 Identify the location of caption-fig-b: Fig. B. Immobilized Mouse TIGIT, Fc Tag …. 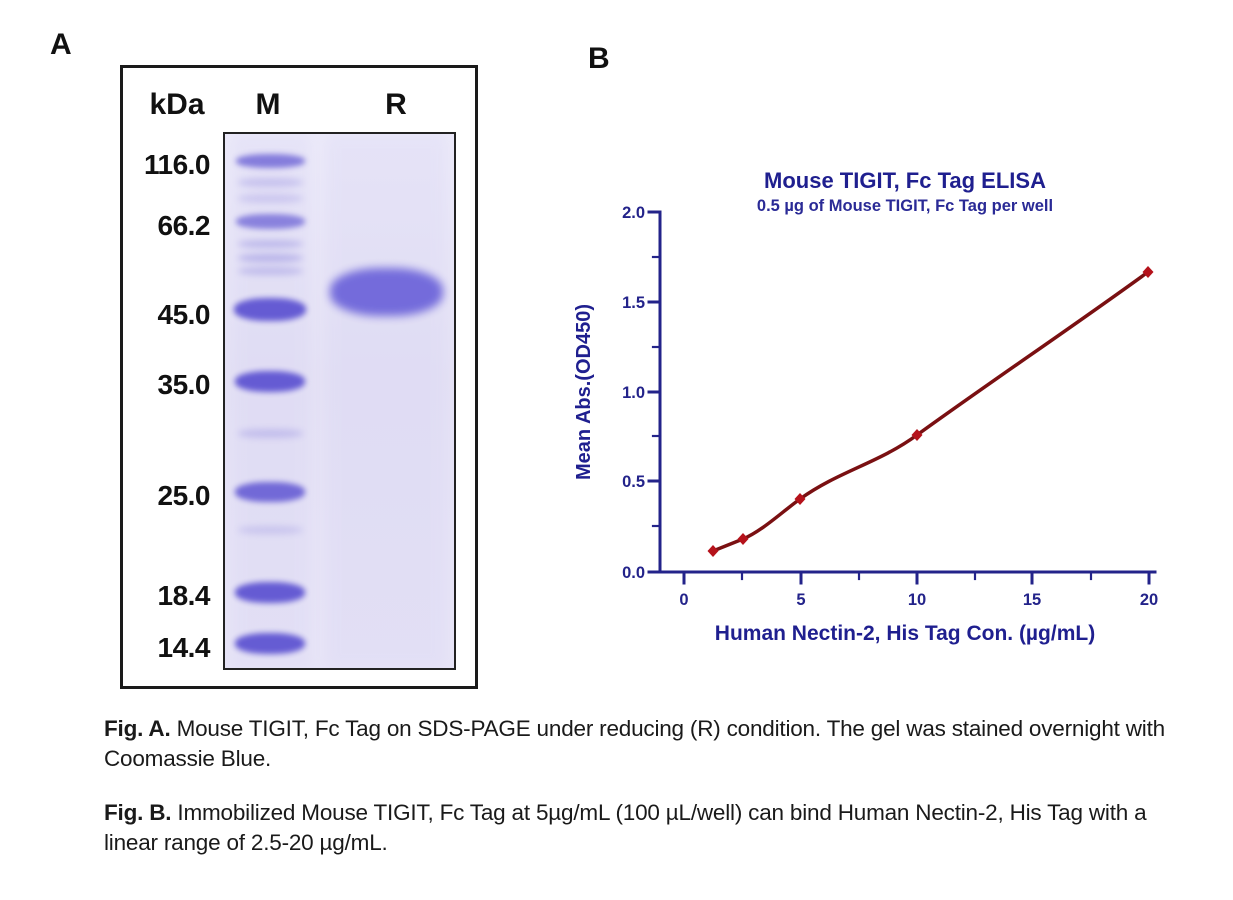
(654, 828).